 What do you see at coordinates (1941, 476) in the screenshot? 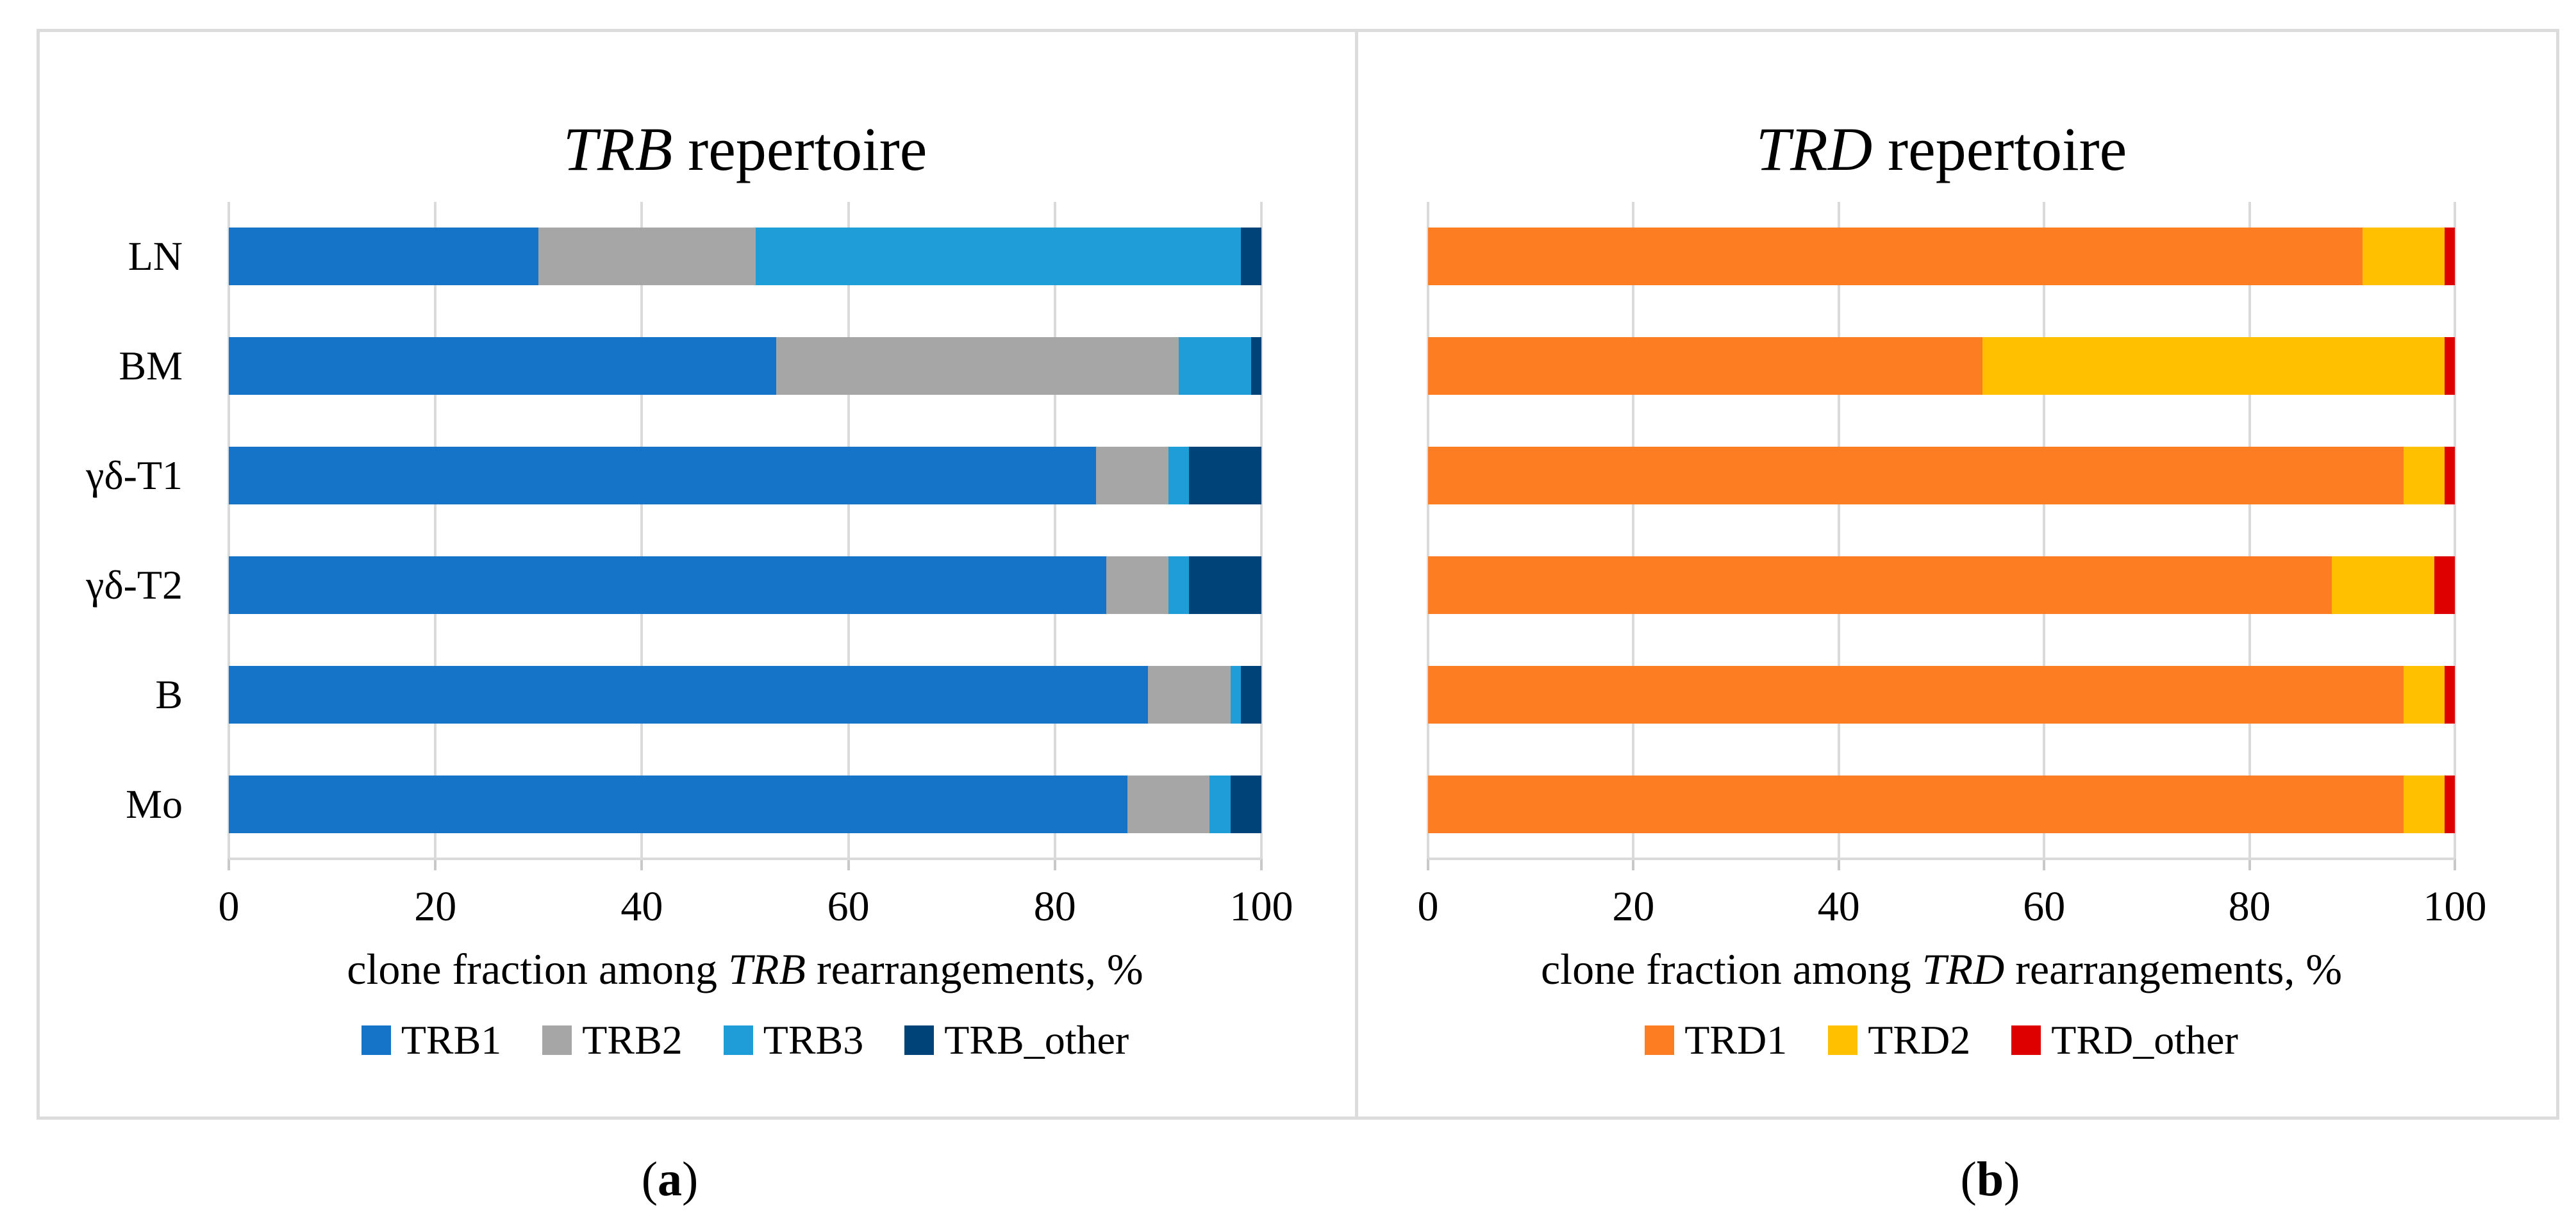
I see `bar-row-γδ-T1` at bounding box center [1941, 476].